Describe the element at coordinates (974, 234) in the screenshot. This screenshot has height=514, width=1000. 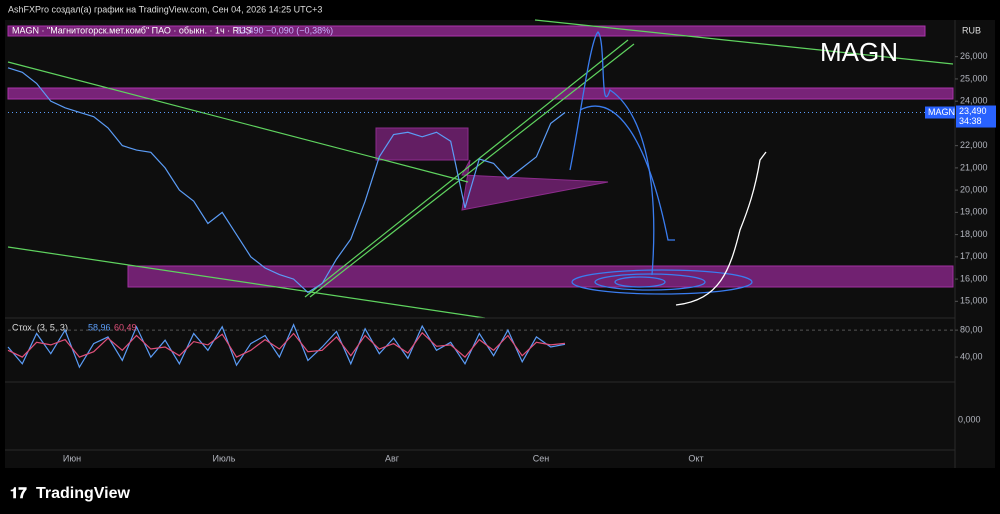
I see `y-tick-label: 18,000` at that location.